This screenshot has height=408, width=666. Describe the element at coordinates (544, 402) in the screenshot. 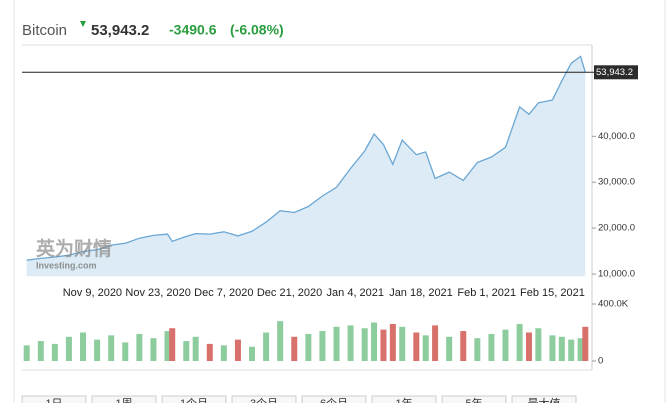

I see `range-tab-label: 最大值` at that location.